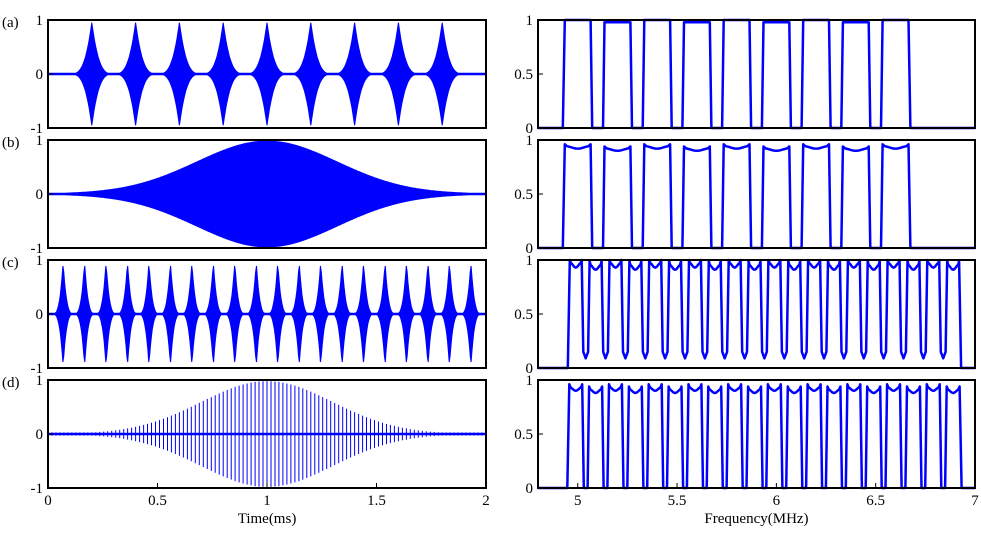 This screenshot has height=540, width=981. What do you see at coordinates (875, 501) in the screenshot?
I see `x-tick-label: 6.5` at bounding box center [875, 501].